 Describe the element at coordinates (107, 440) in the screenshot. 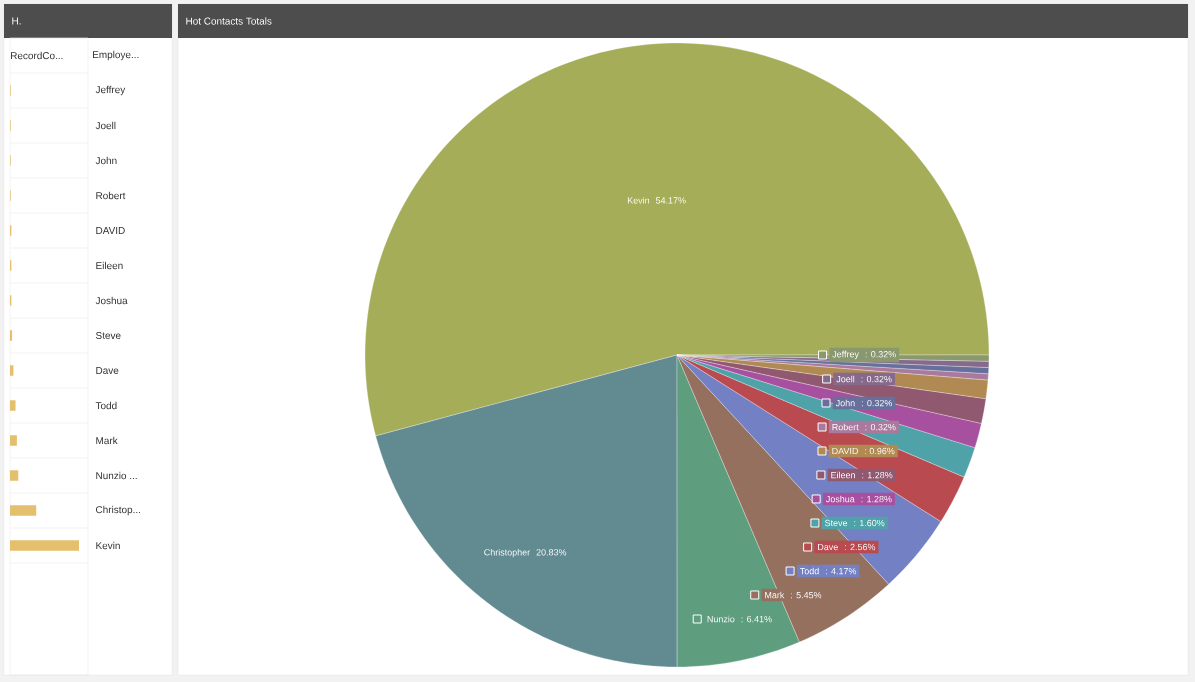

I see `y-tick-label: Mark` at that location.